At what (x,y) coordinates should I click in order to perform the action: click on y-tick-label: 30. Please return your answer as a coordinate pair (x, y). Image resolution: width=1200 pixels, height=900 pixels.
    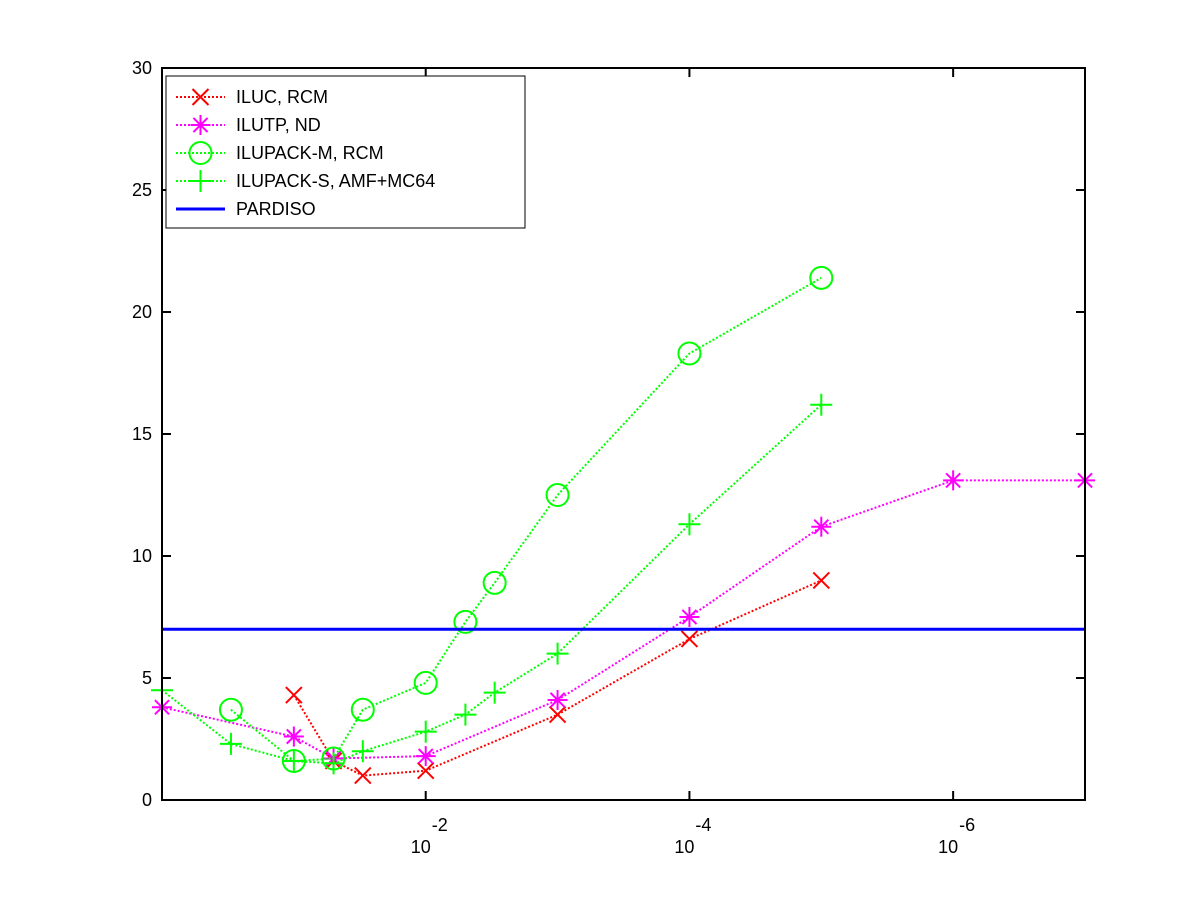
    Looking at the image, I should click on (142, 68).